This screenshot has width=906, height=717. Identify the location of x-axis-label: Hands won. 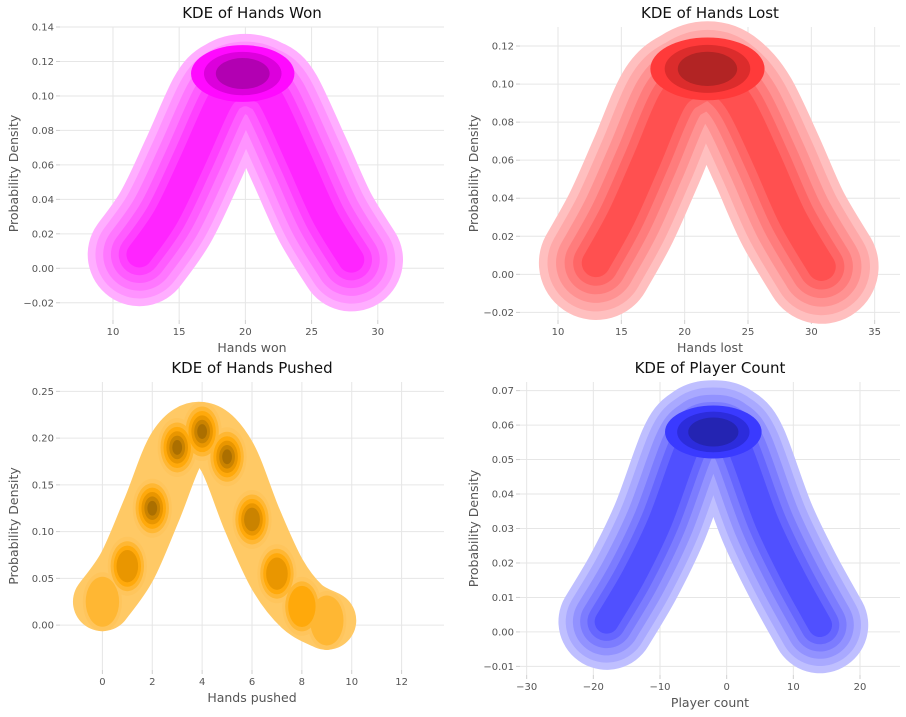
(251, 347).